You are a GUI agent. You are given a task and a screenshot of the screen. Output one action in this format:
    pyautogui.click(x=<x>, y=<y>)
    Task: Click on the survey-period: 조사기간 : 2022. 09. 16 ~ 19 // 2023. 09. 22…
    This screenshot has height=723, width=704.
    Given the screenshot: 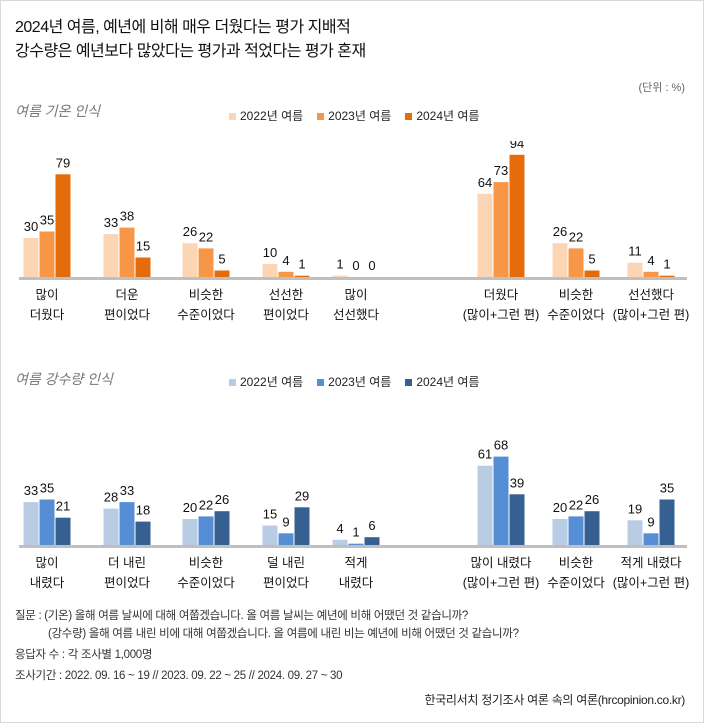 What is the action you would take?
    pyautogui.click(x=179, y=676)
    